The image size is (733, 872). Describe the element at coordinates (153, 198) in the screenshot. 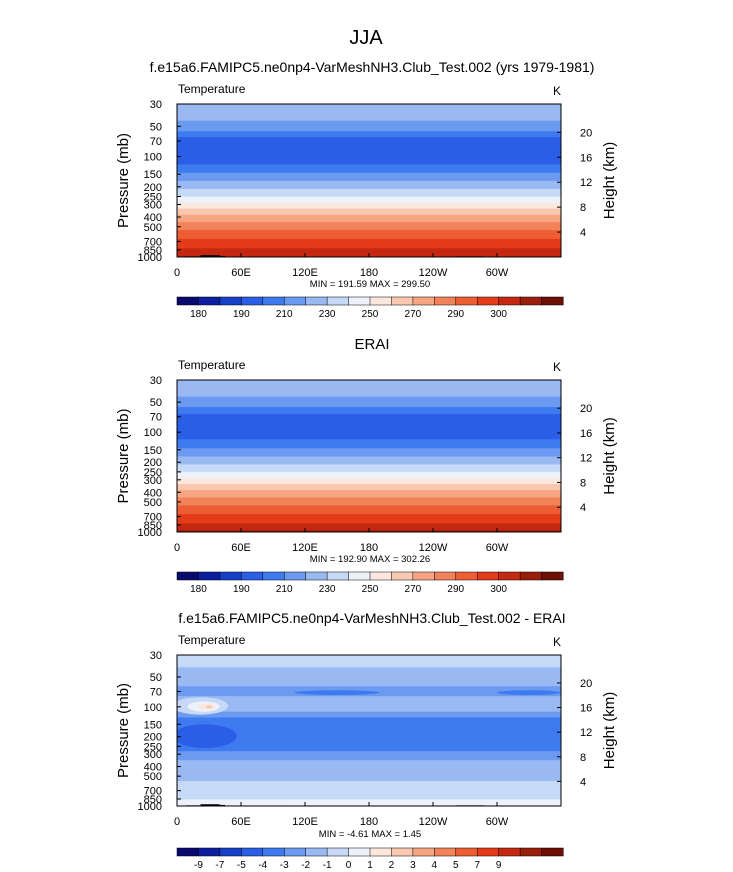

I see `y-tick-label-6: 250` at that location.